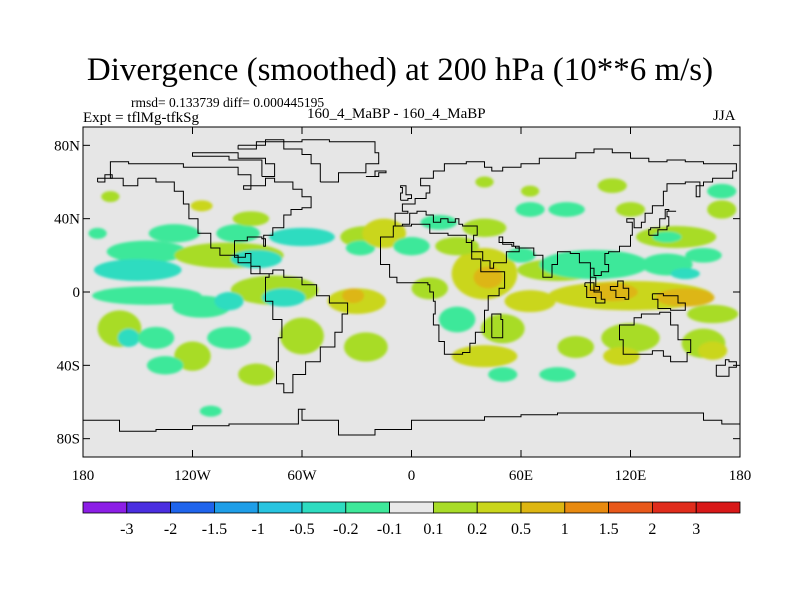  I want to click on y-tick-label: 80S, so click(68, 440).